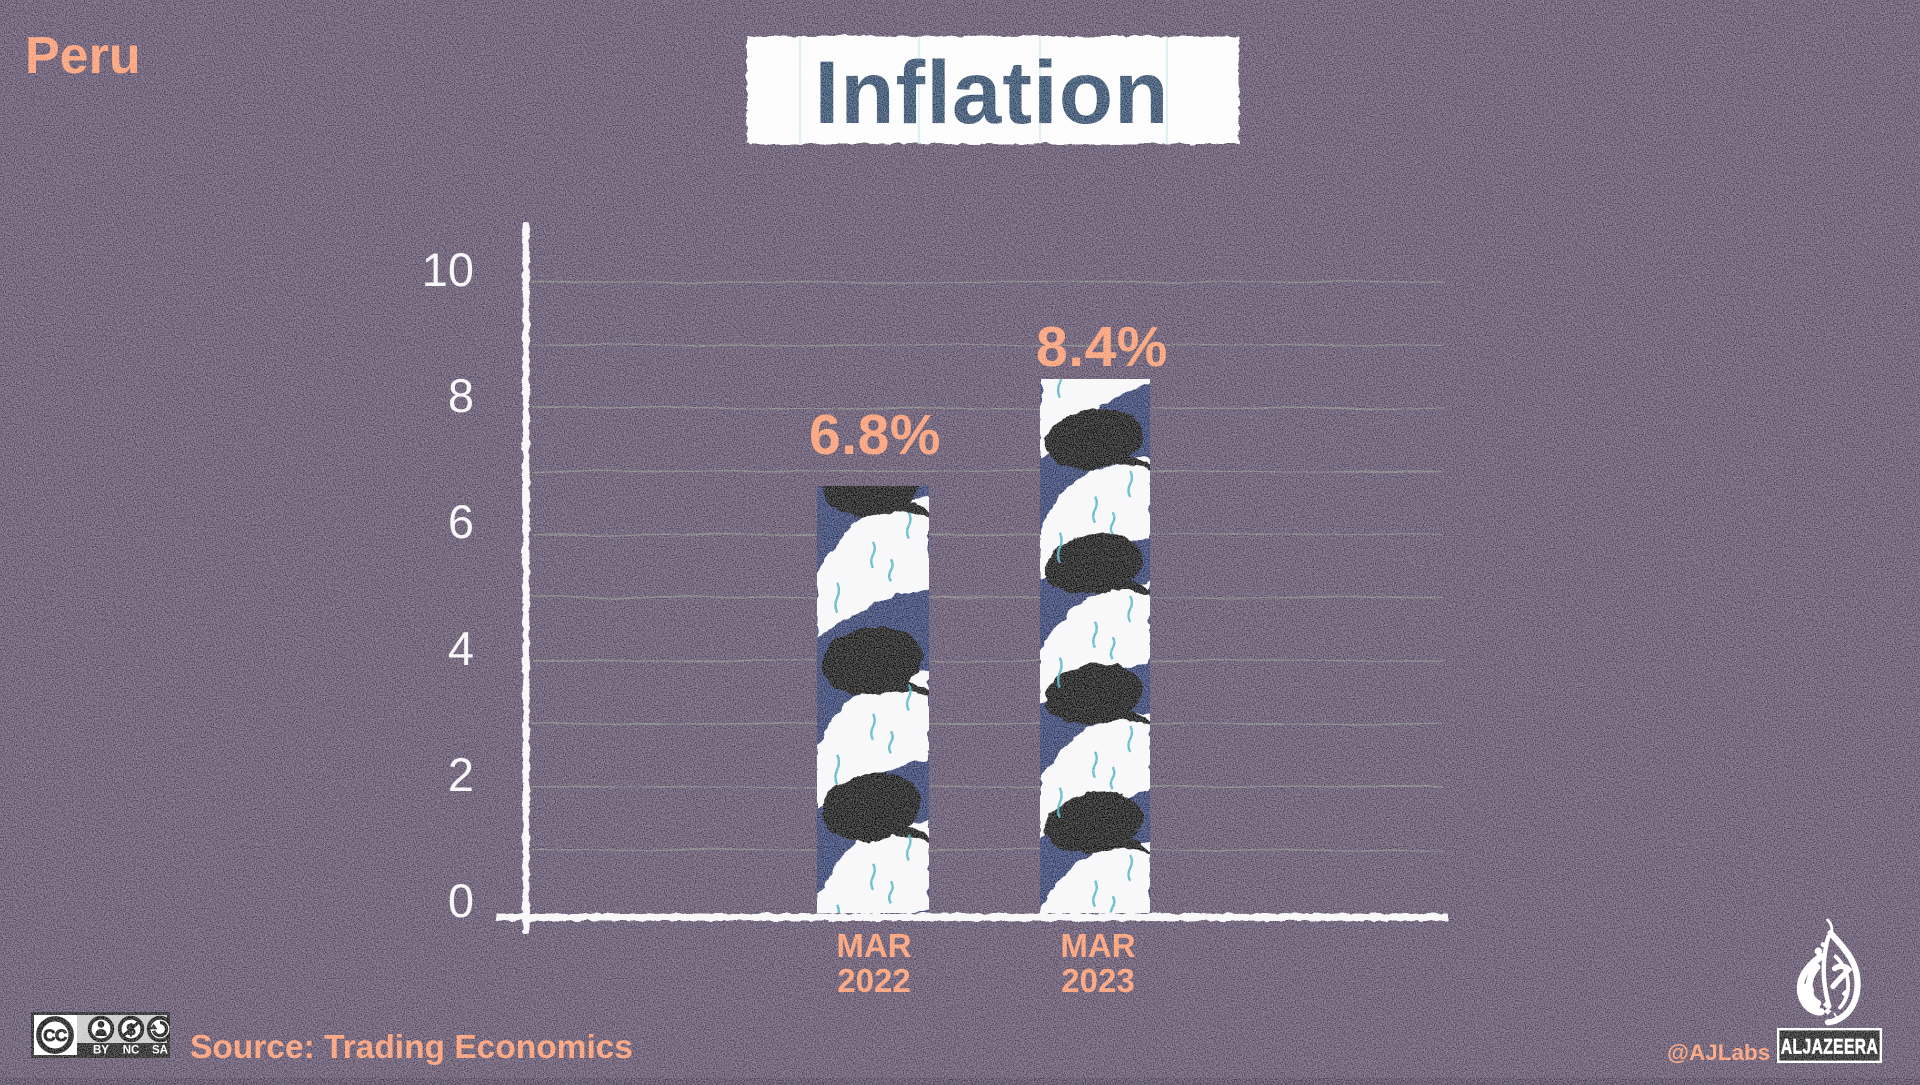  What do you see at coordinates (131, 1051) in the screenshot?
I see `svg-text: NC` at bounding box center [131, 1051].